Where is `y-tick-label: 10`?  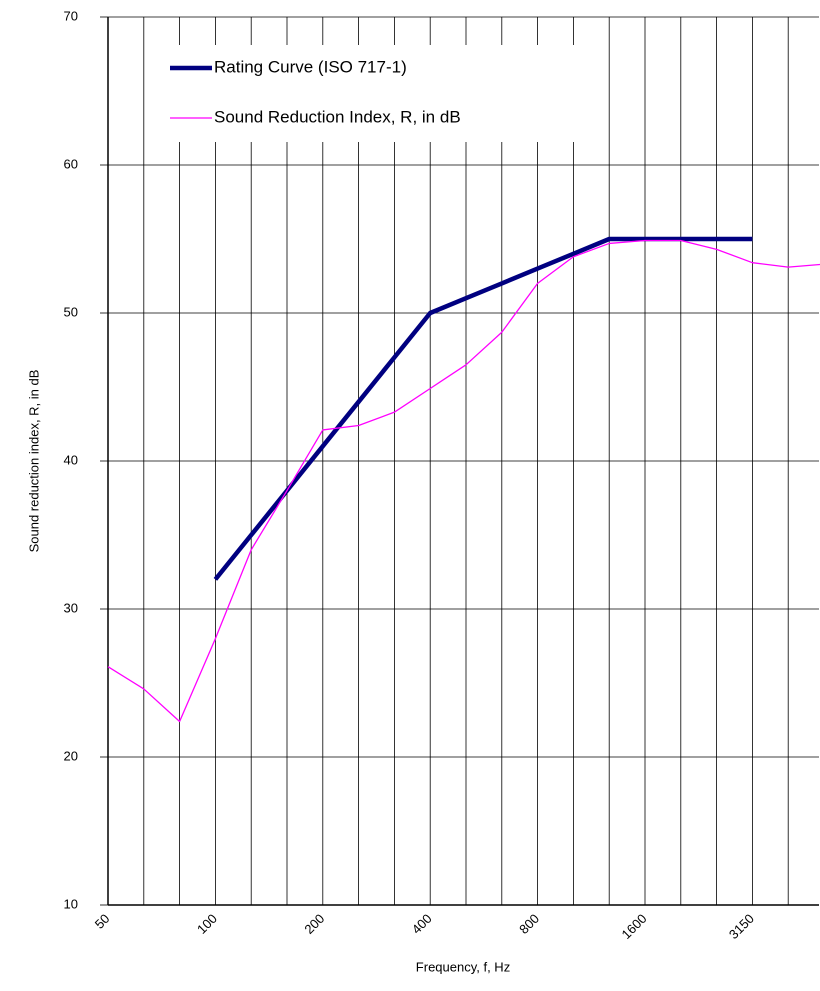 y-tick-label: 10 is located at coordinates (71, 903).